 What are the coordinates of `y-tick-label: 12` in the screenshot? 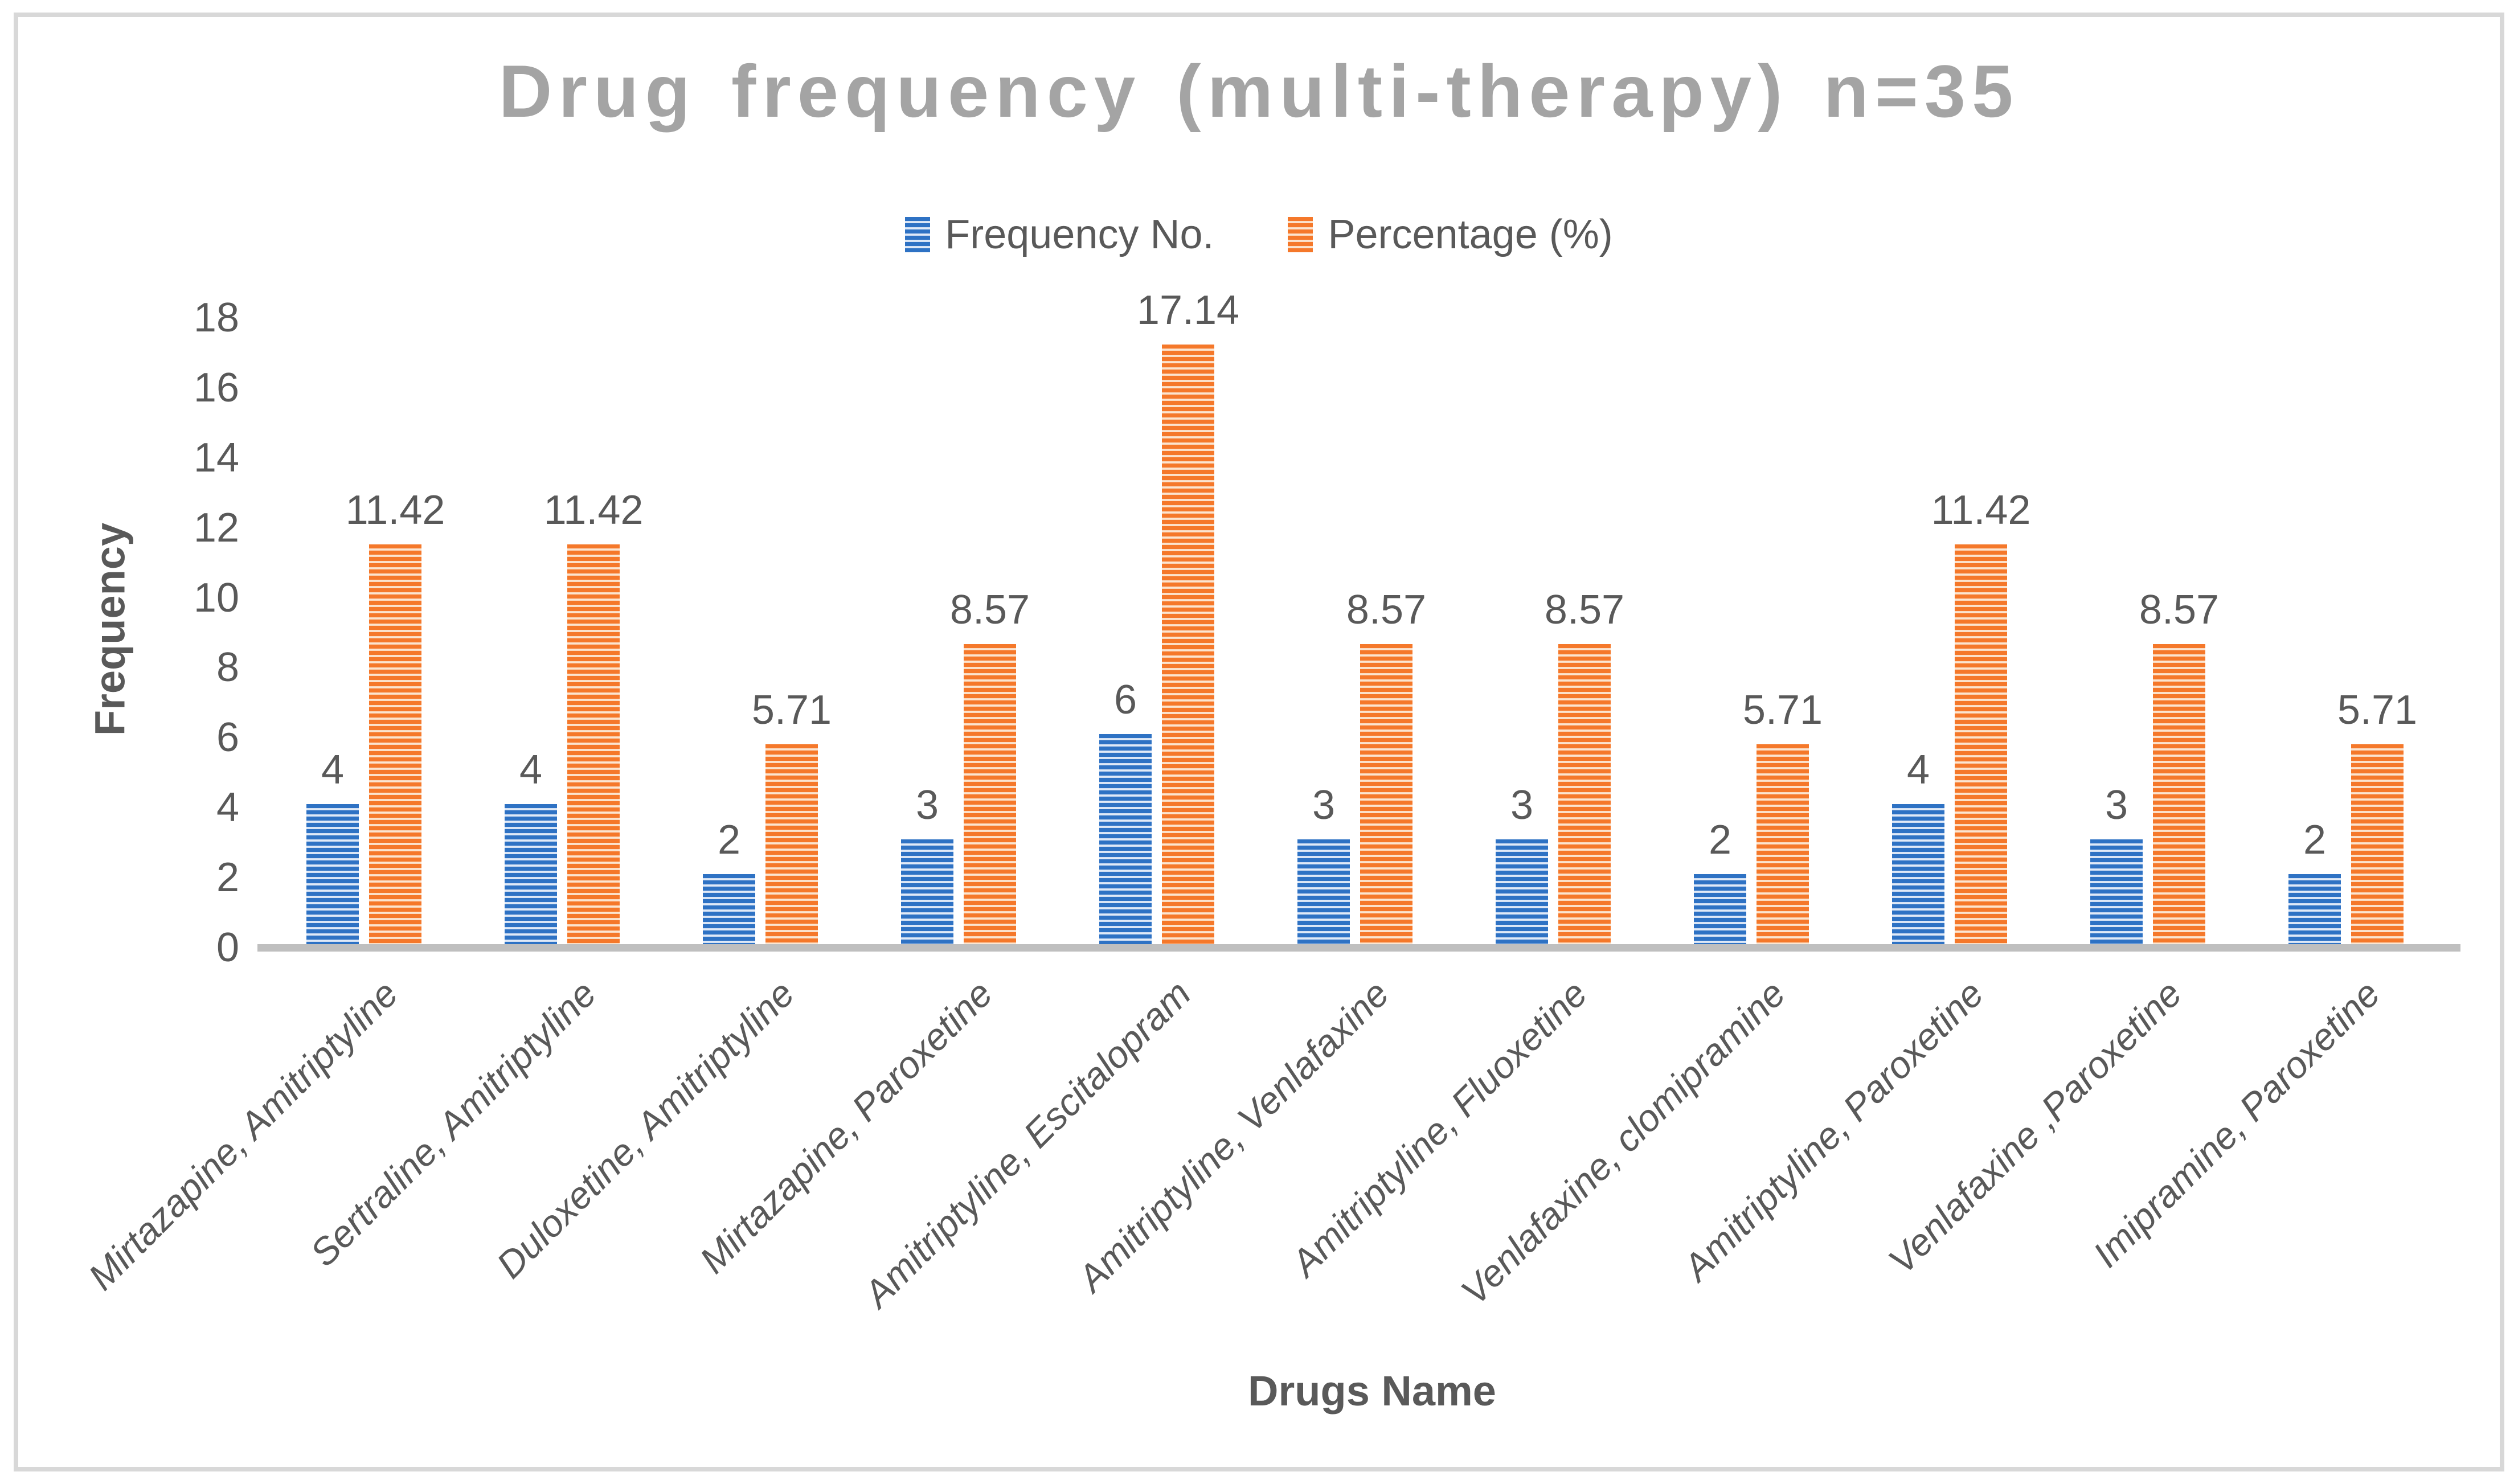 It's located at (216, 528).